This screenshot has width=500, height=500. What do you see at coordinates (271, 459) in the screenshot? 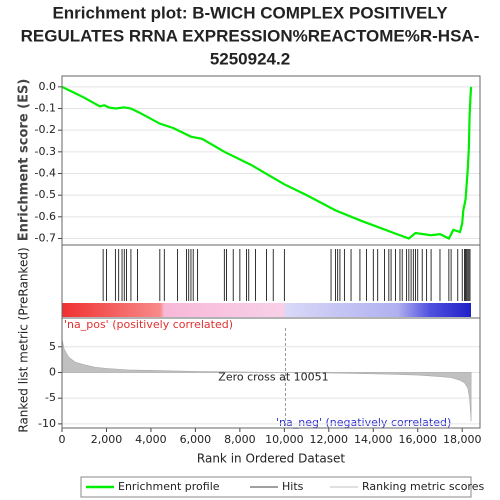
I see `x-axis-label: Rank in Ordered Dataset` at bounding box center [271, 459].